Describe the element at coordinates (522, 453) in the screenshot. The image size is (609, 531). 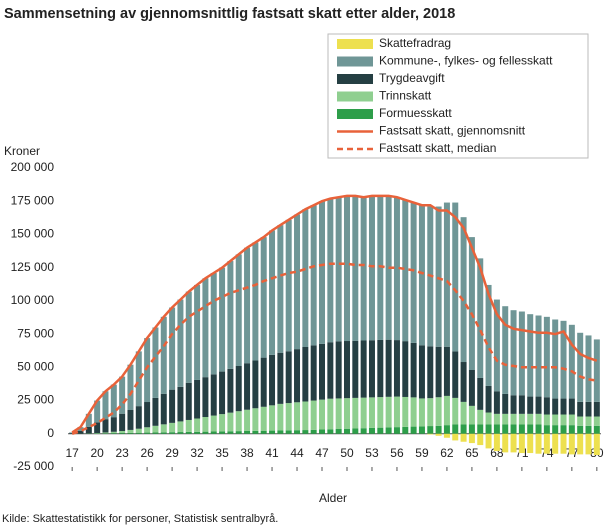
I see `x-tick-label: 71` at that location.